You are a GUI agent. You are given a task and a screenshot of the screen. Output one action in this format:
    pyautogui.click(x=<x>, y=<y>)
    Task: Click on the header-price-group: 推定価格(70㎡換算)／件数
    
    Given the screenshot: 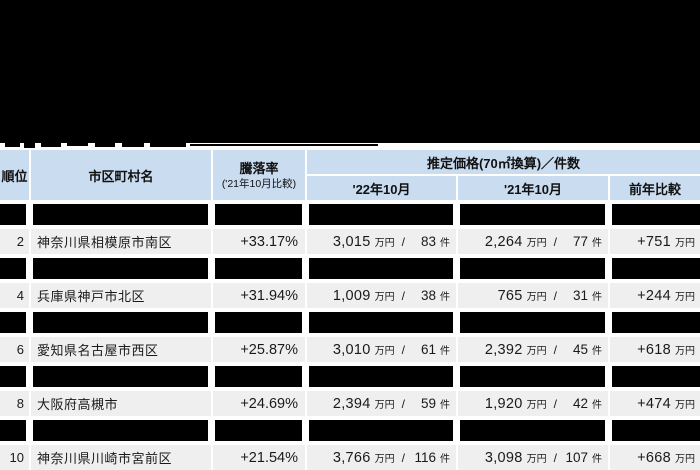 What is the action you would take?
    pyautogui.click(x=503, y=162)
    